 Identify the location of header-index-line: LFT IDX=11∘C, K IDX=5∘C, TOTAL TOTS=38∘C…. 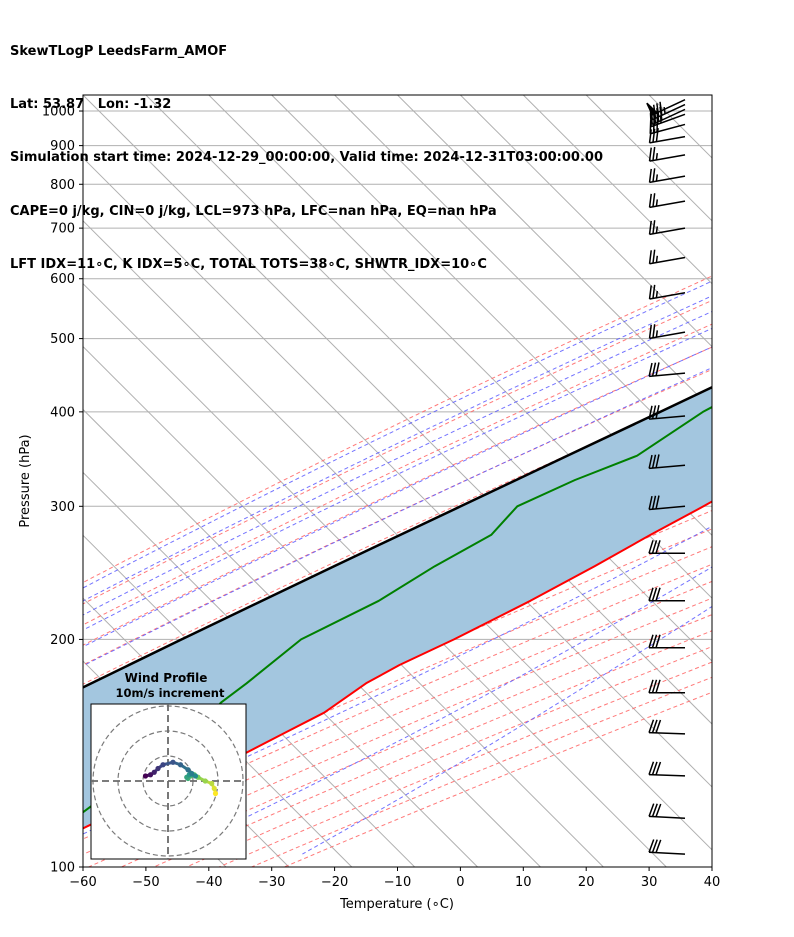
(248, 265).